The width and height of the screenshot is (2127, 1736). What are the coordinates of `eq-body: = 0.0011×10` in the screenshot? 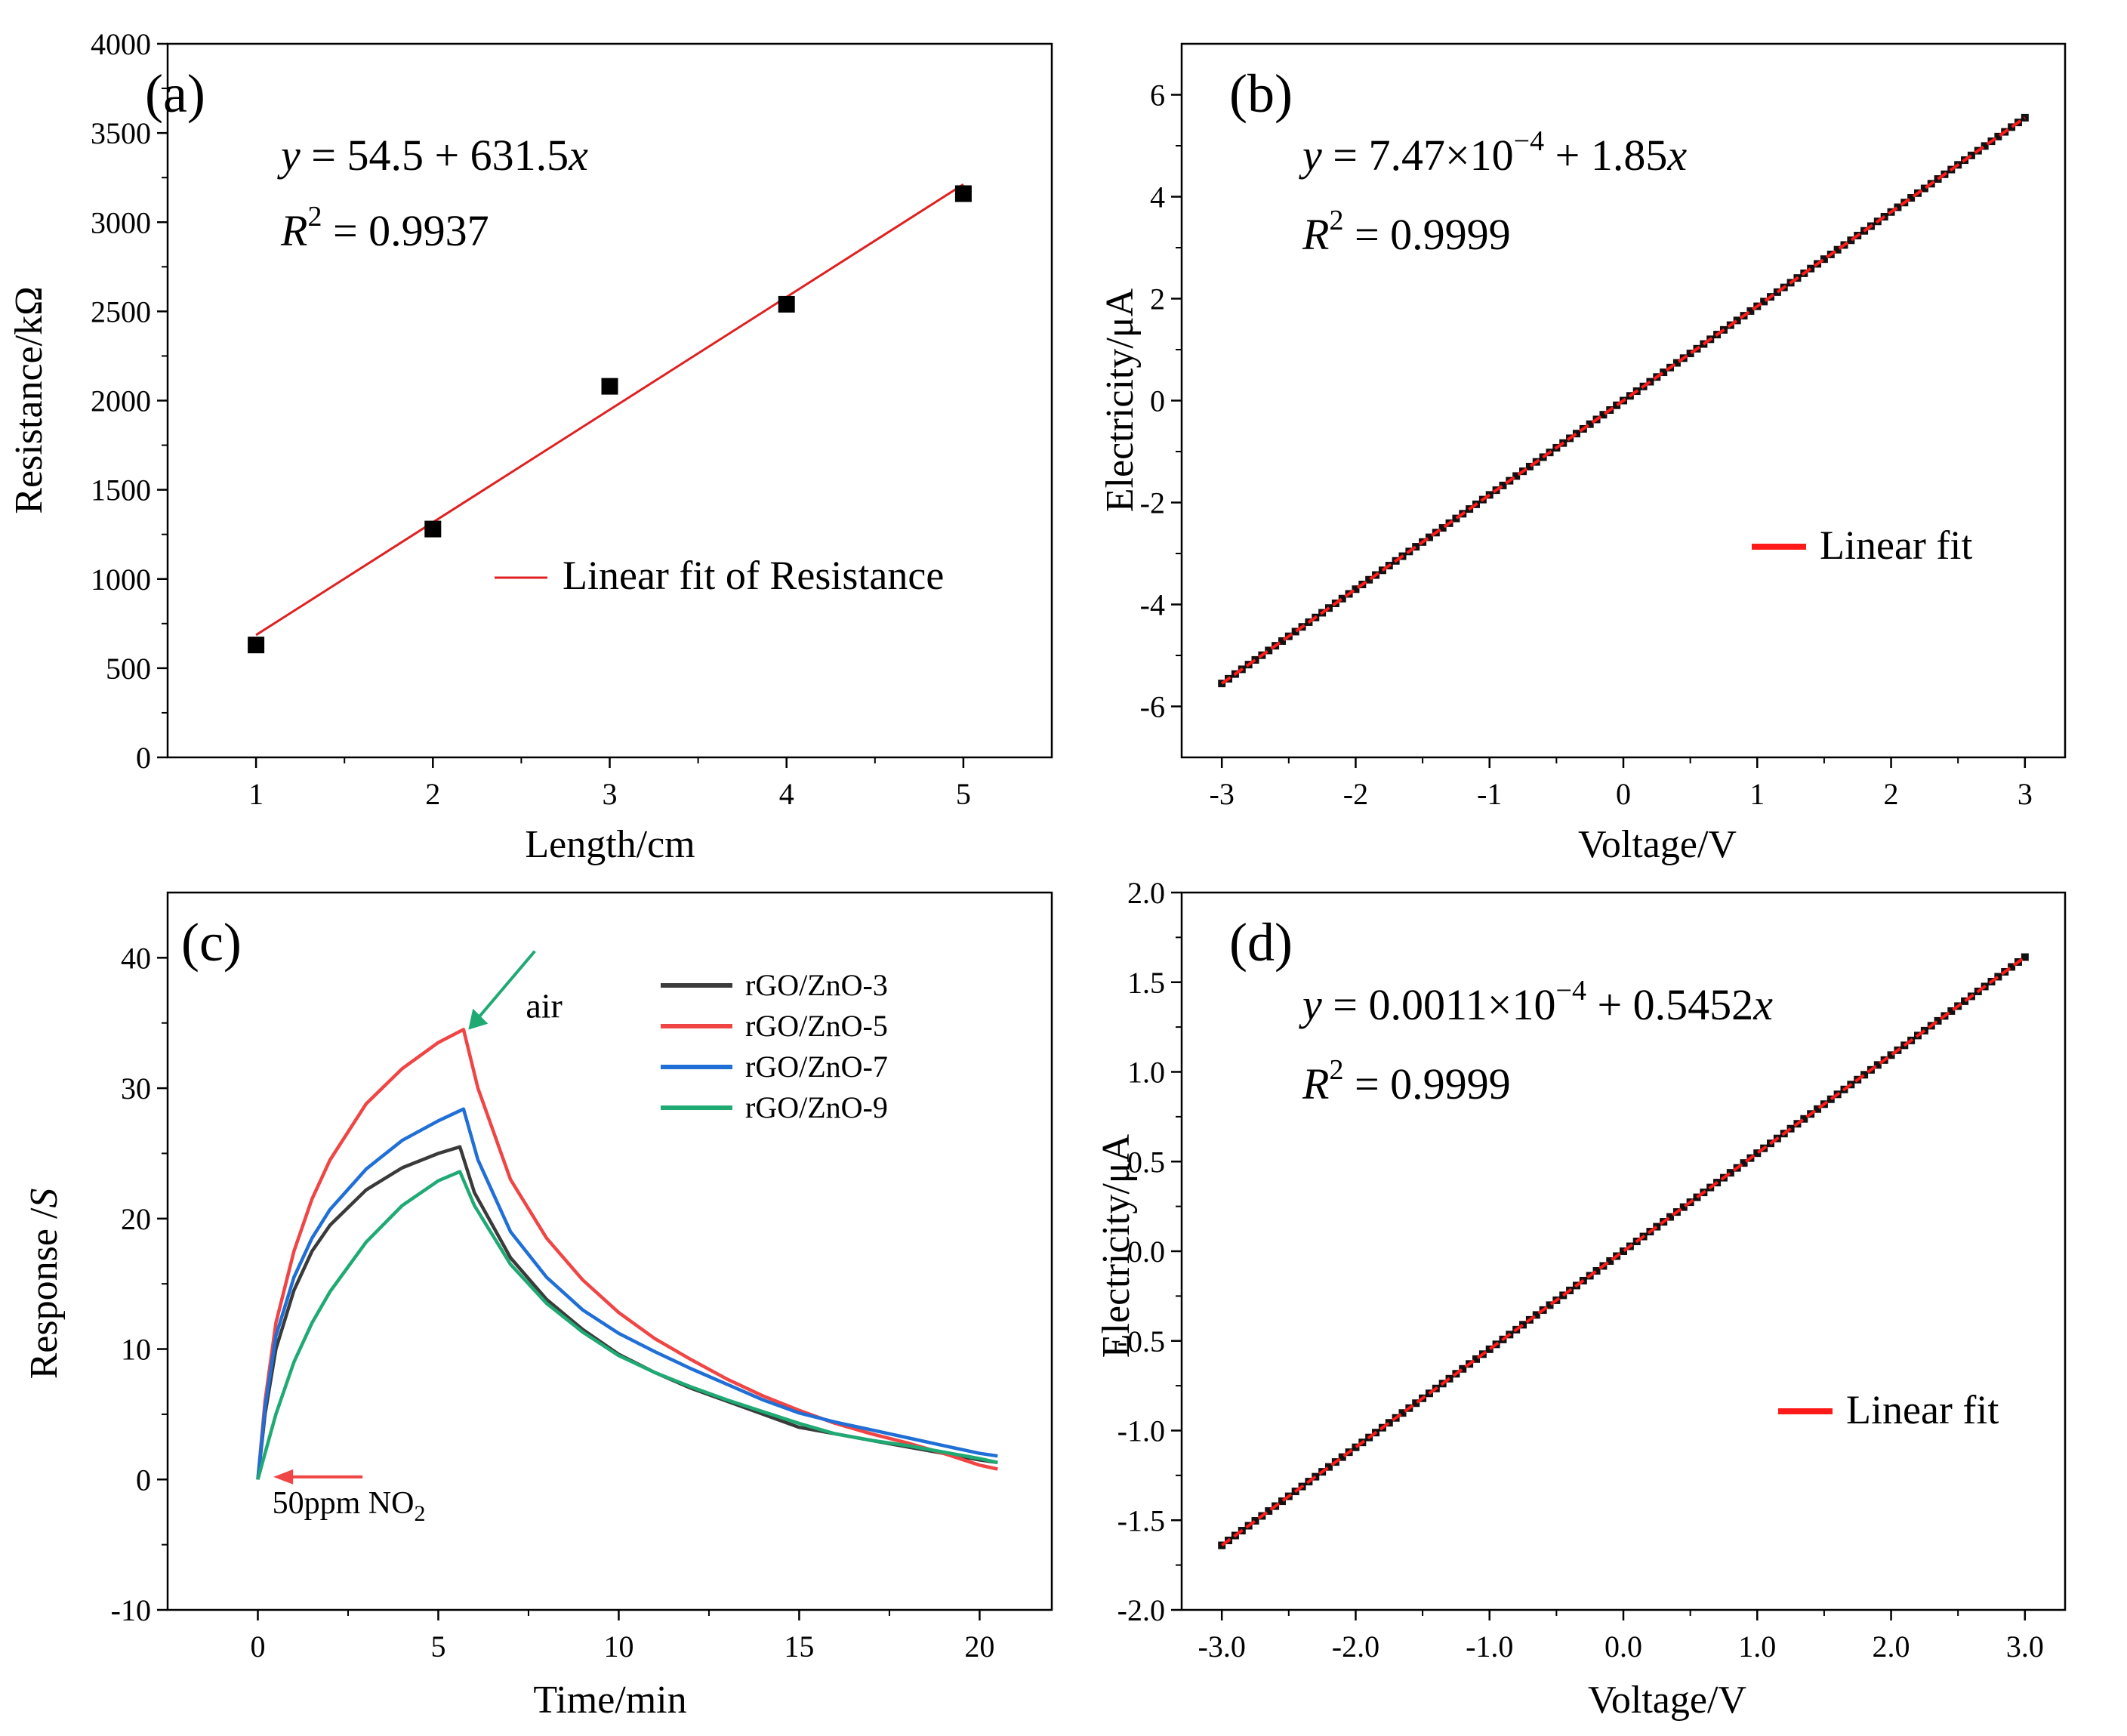 It's located at (1439, 1005).